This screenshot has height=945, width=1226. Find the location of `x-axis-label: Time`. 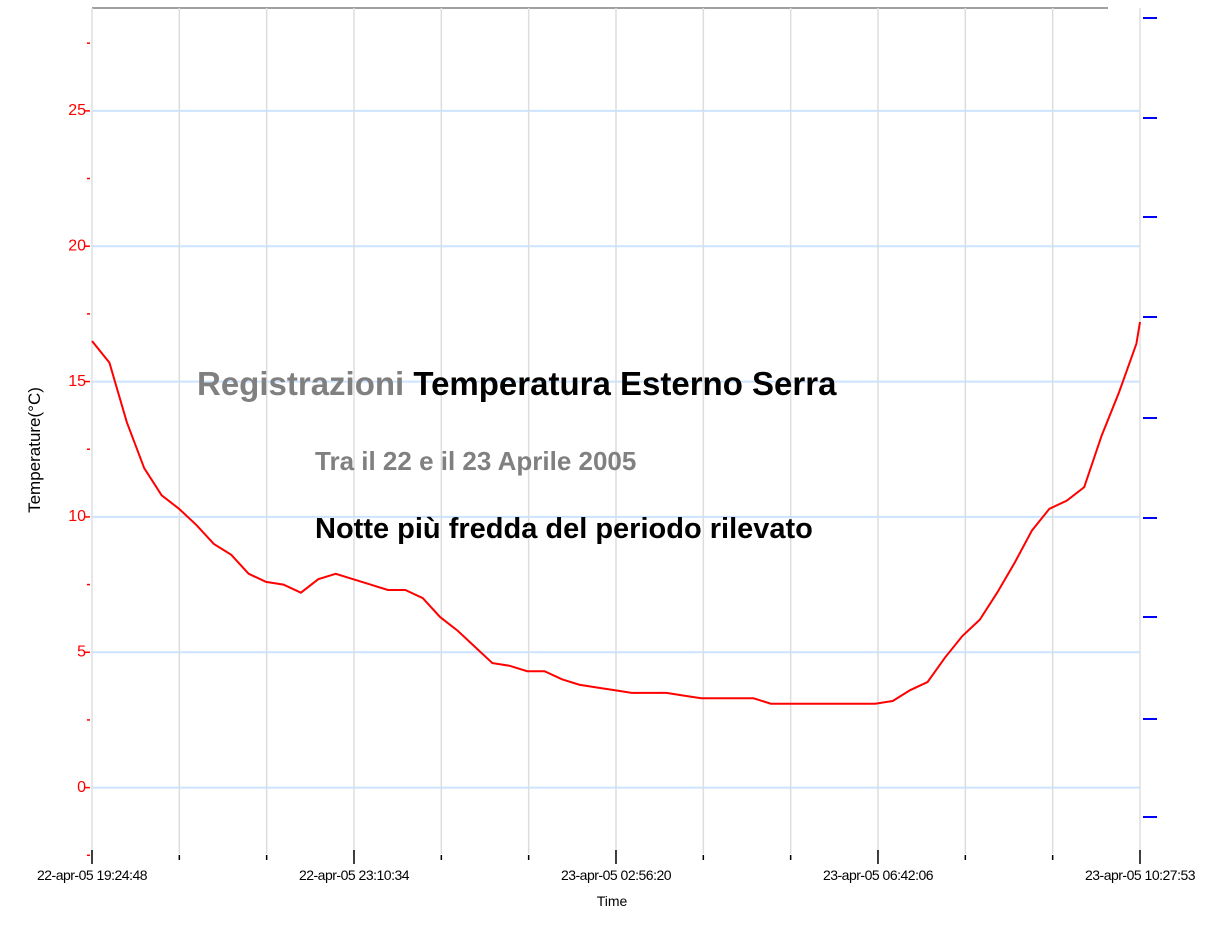

x-axis-label: Time is located at coordinates (612, 901).